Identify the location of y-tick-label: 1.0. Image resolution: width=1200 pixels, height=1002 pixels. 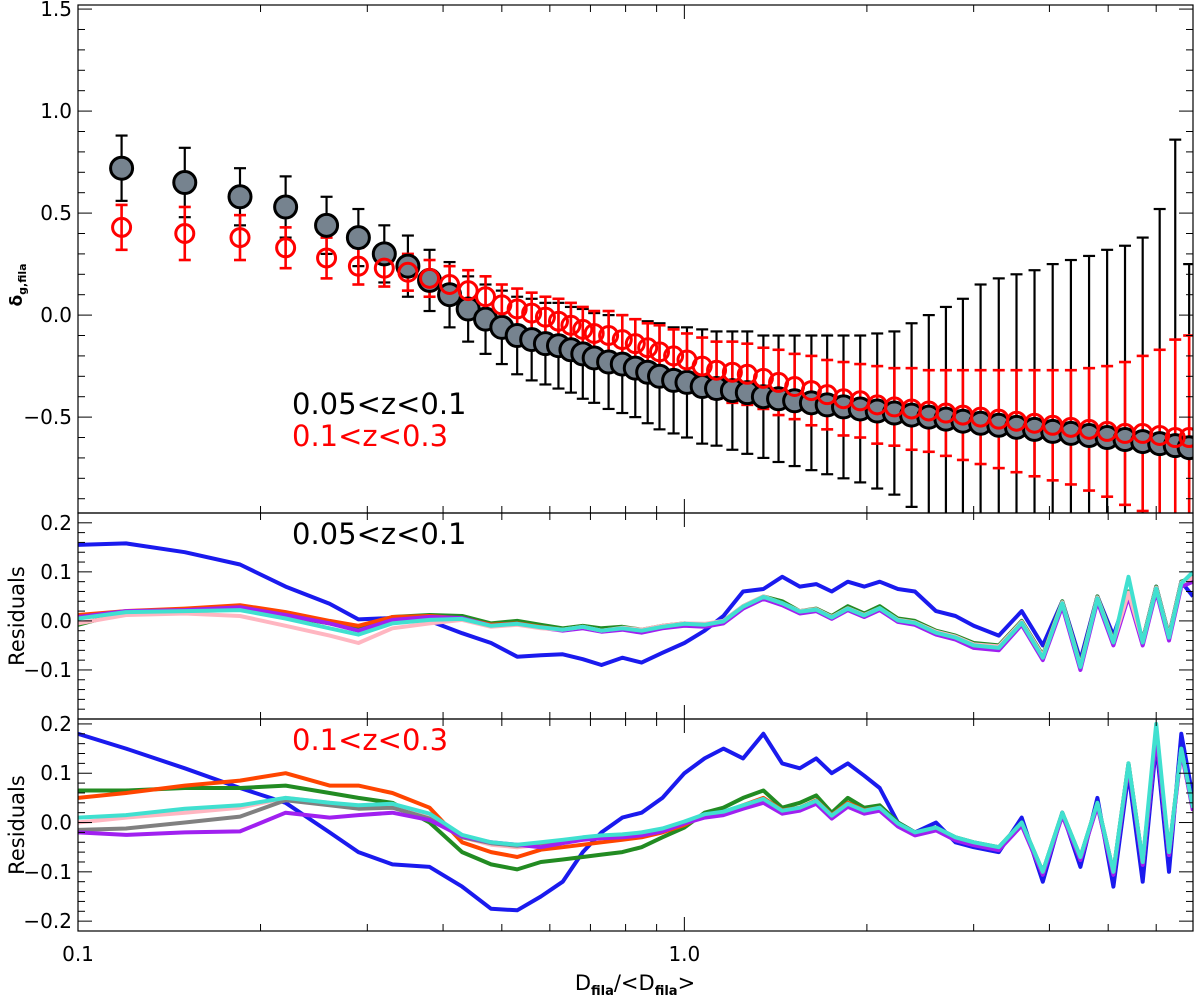
(56, 111).